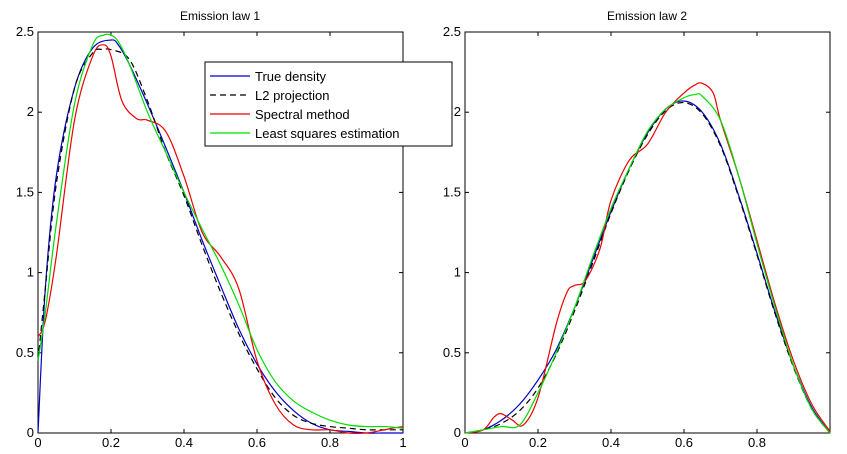  I want to click on x-tick-label: 1, so click(402, 442).